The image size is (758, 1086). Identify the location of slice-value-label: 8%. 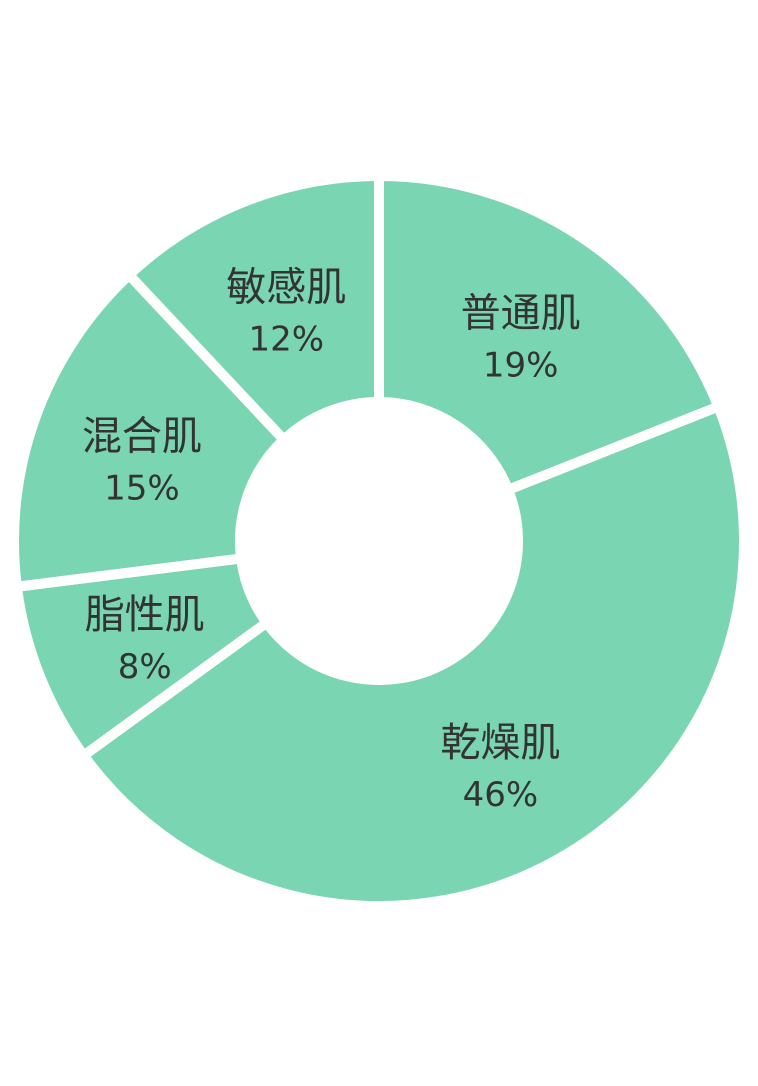
(145, 667).